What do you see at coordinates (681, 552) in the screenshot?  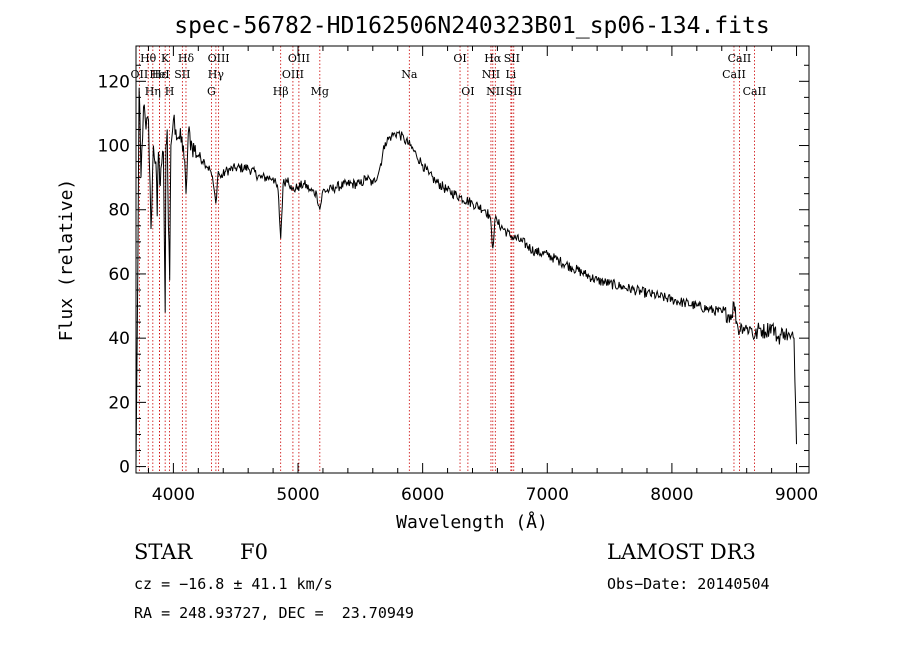 I see `survey-name: LAMOST DR3` at bounding box center [681, 552].